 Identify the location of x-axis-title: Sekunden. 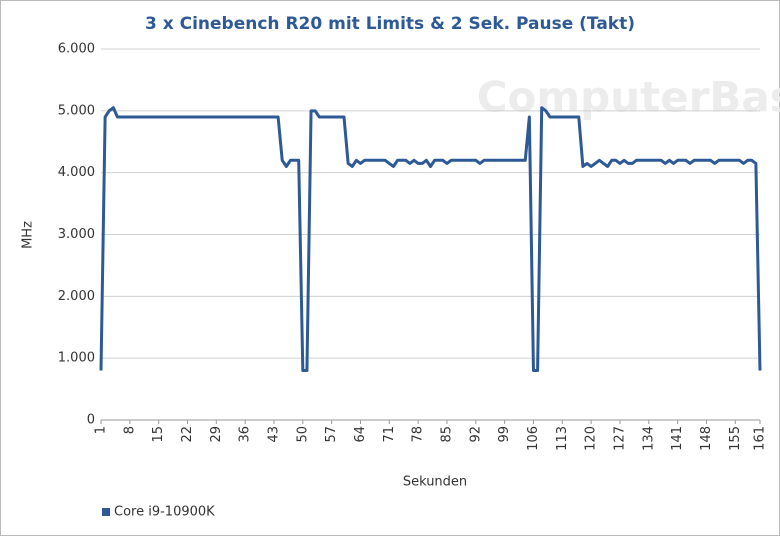
(435, 482).